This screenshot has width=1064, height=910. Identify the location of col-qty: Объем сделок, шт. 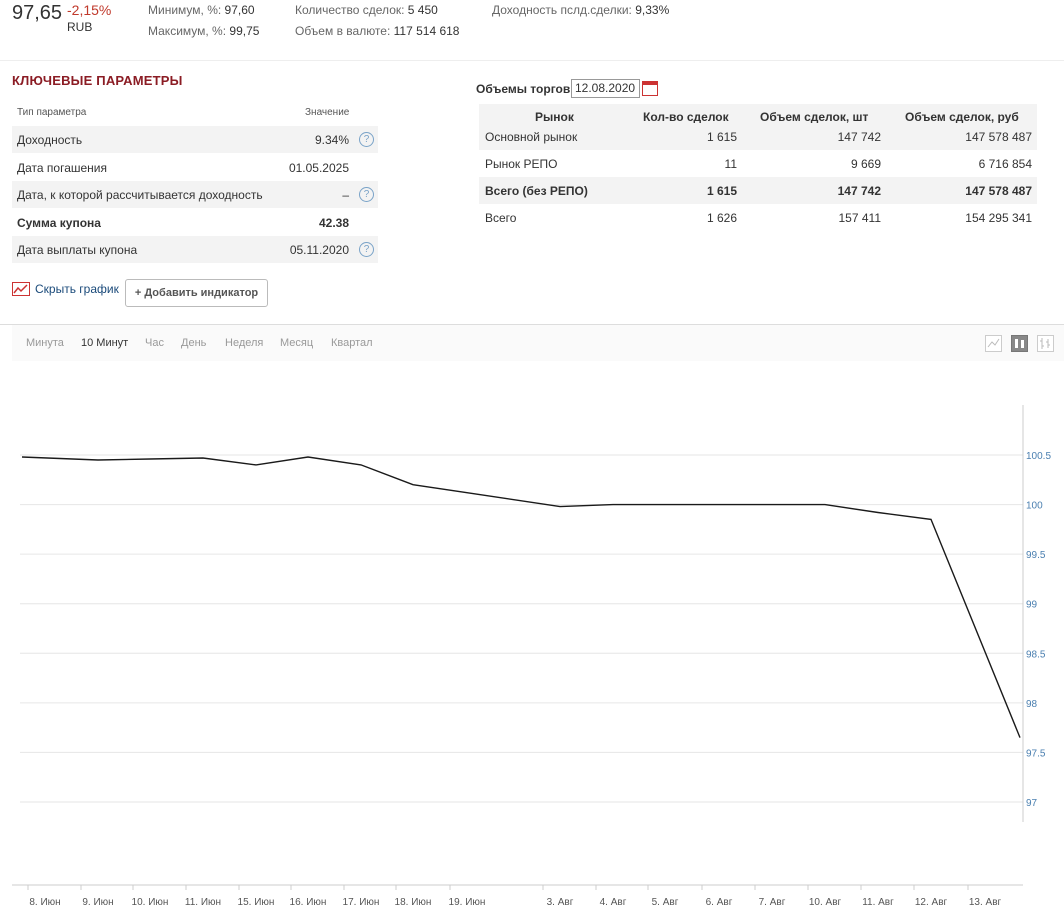
(814, 117).